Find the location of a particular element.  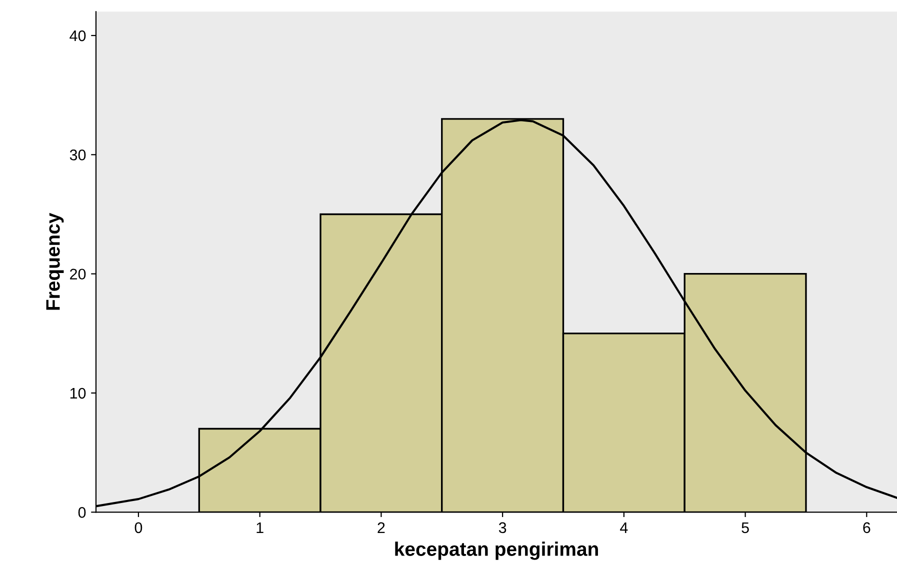

x-tick-label: 3 is located at coordinates (502, 528).